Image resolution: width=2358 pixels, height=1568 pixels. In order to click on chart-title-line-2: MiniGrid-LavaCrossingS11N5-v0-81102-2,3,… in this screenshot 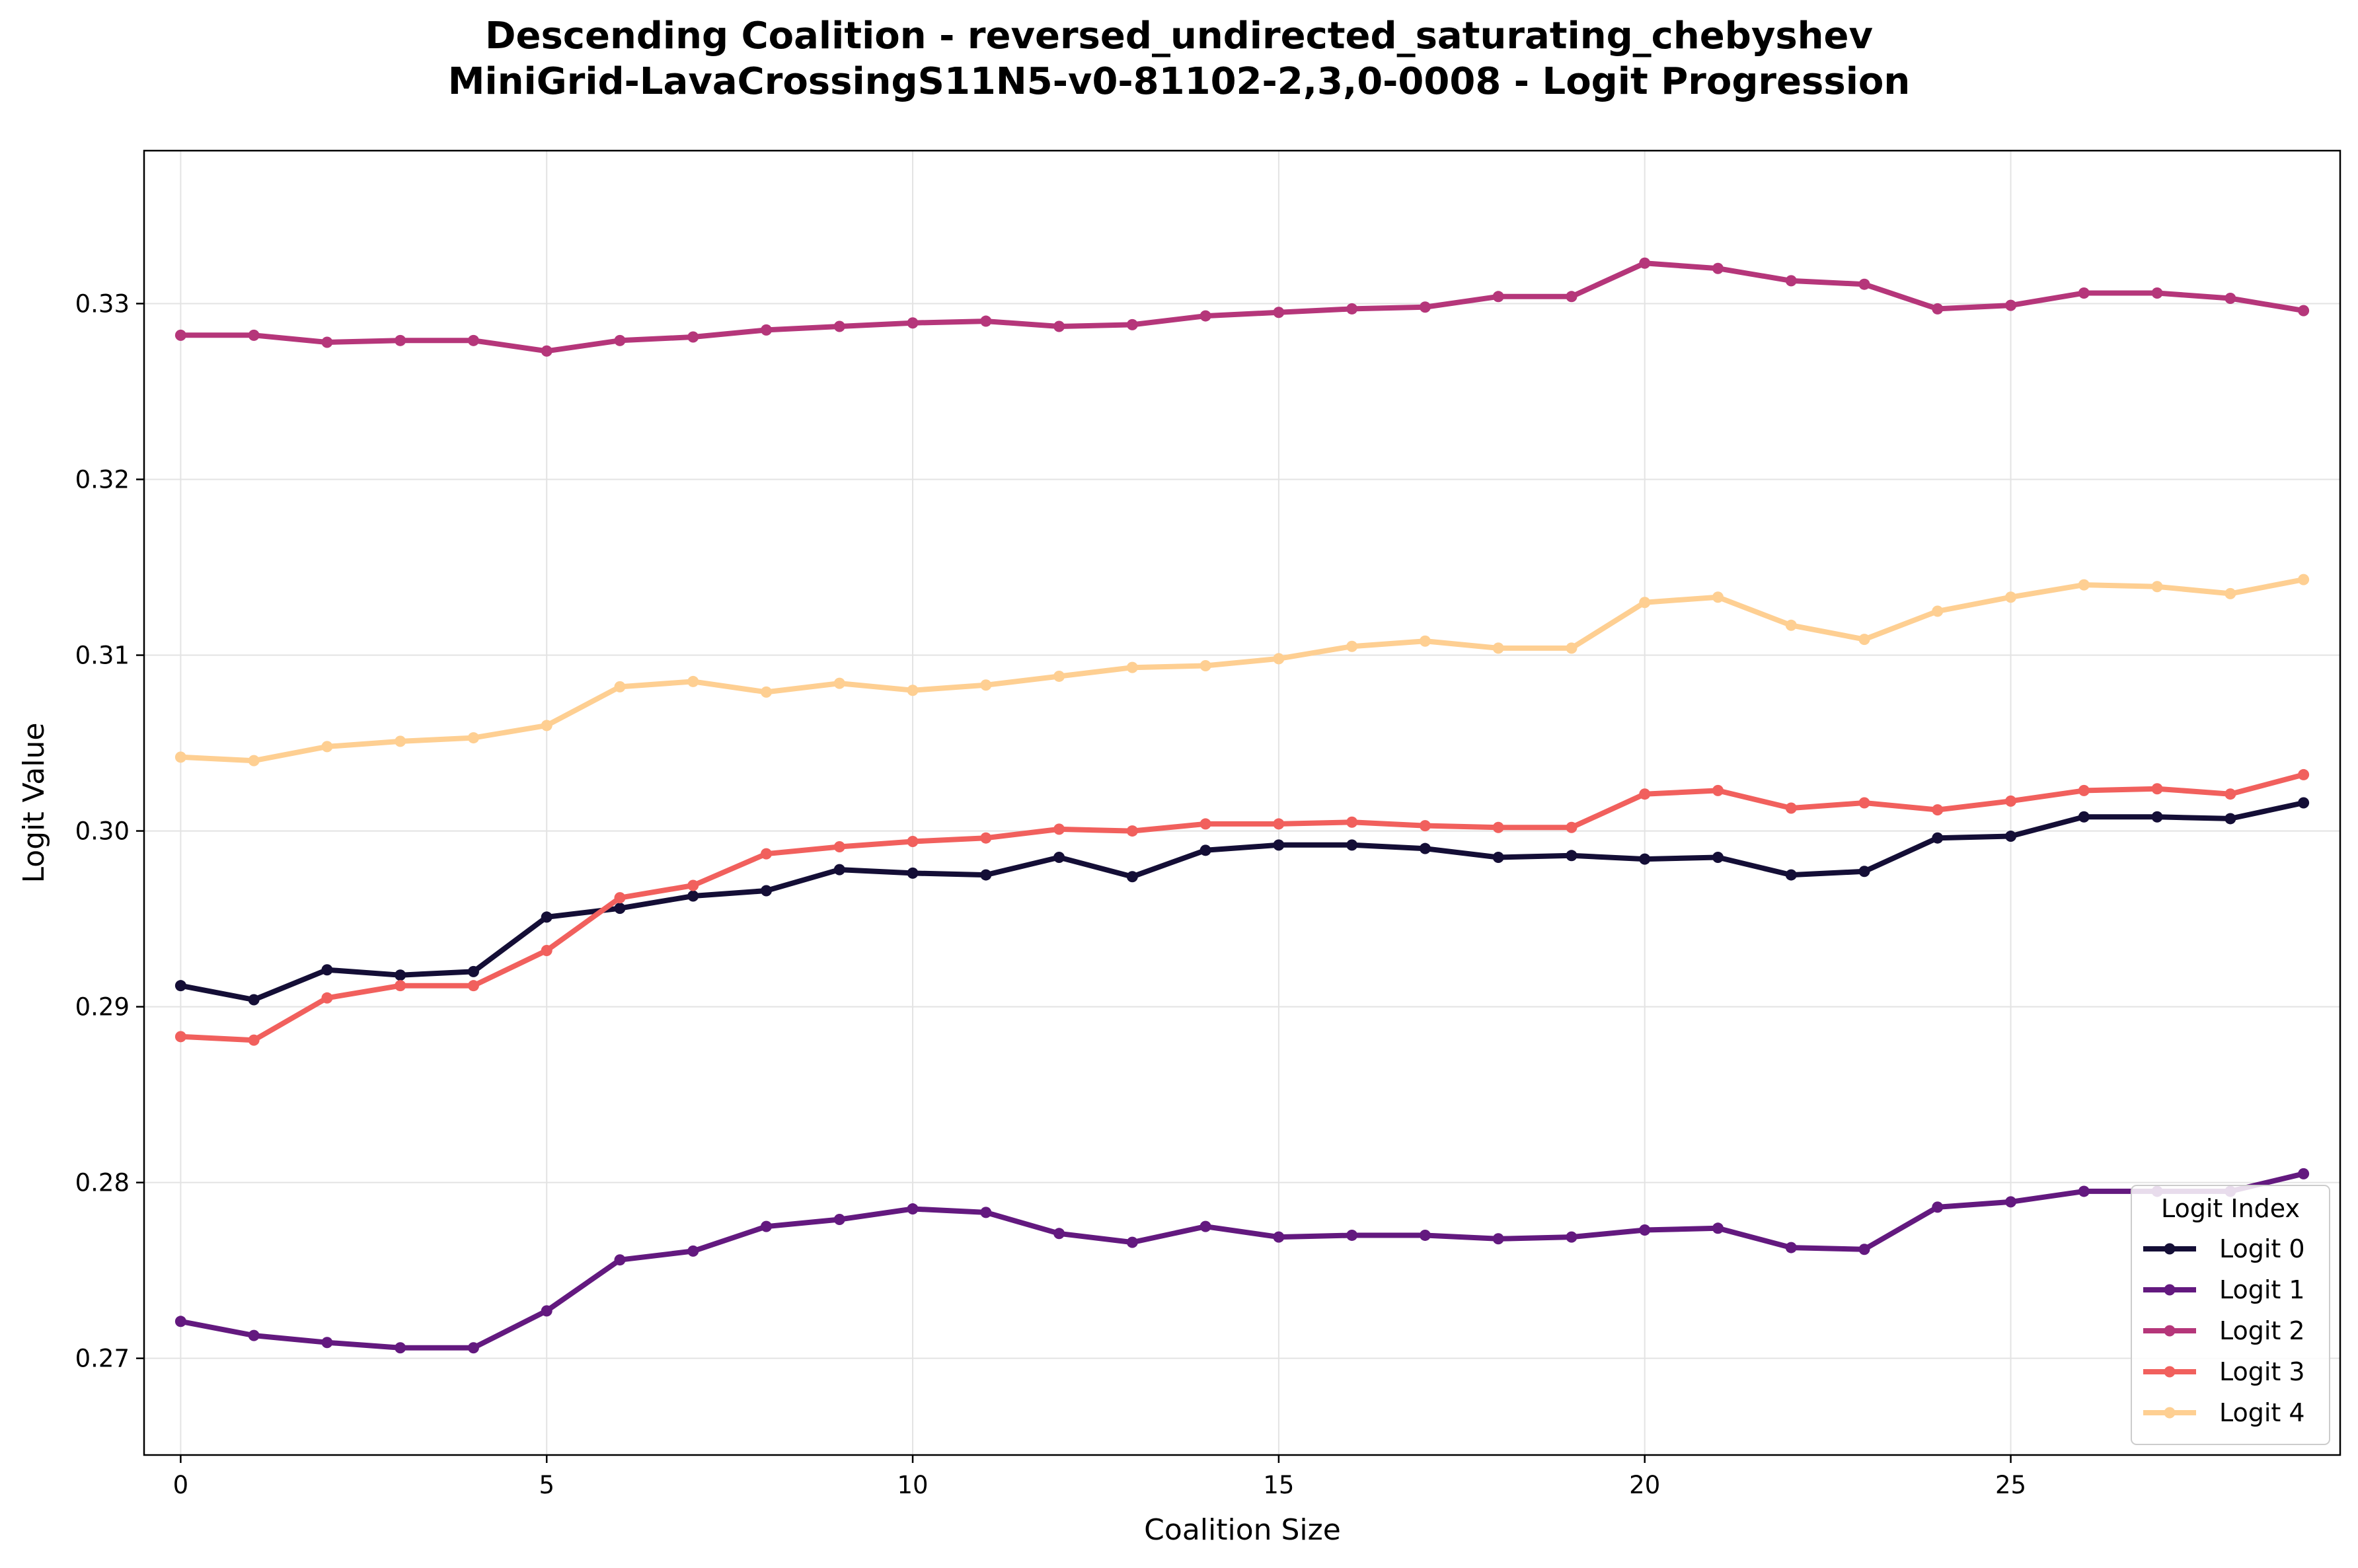, I will do `click(1179, 81)`.